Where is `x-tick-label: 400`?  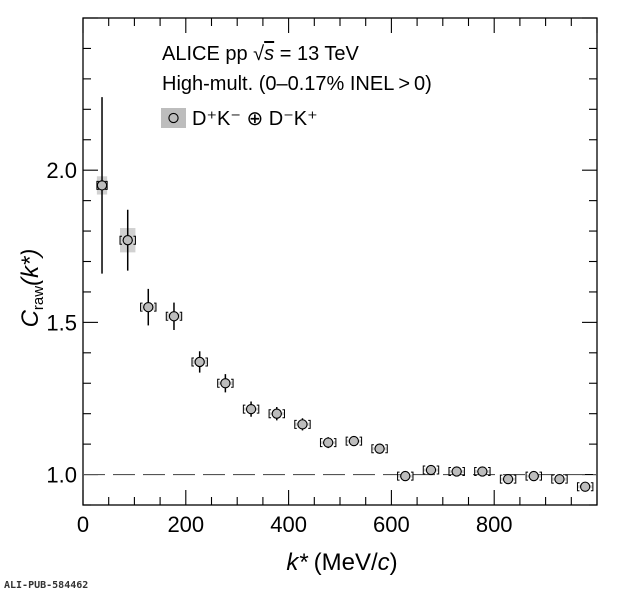 x-tick-label: 400 is located at coordinates (288, 524).